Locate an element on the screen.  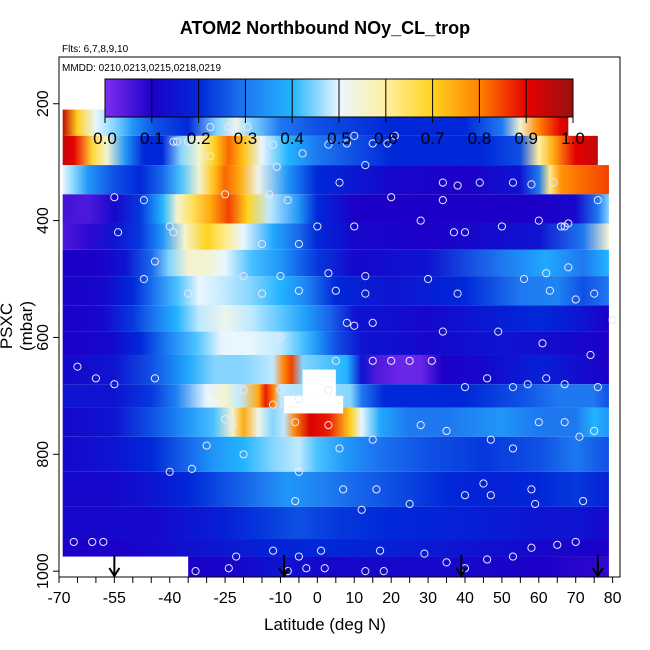
x-tick-label: 80 is located at coordinates (613, 598).